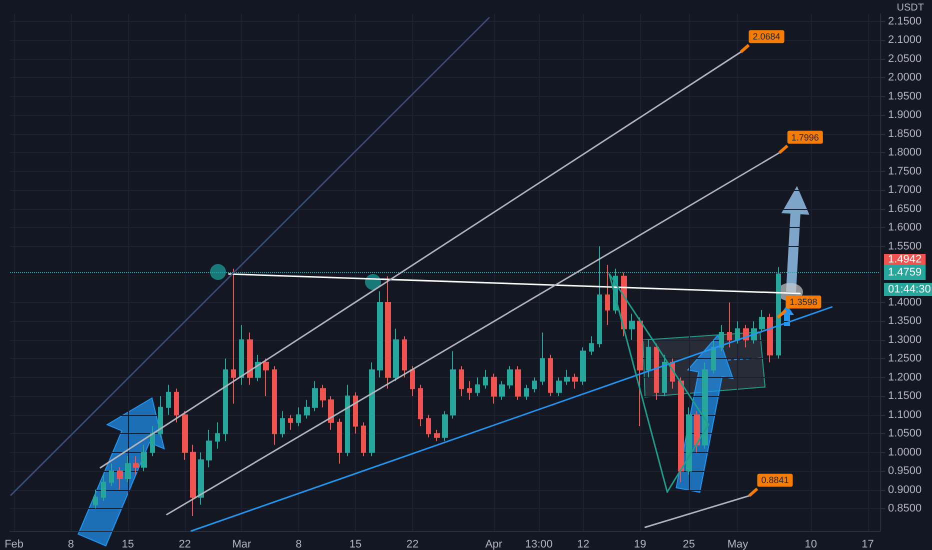 This screenshot has width=932, height=550. I want to click on y-axis-title: USDT, so click(910, 8).